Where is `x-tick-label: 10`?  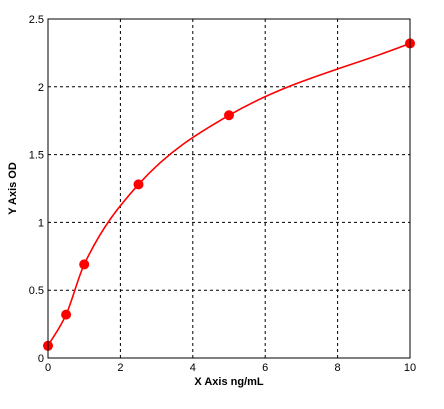 x-tick-label: 10 is located at coordinates (410, 368).